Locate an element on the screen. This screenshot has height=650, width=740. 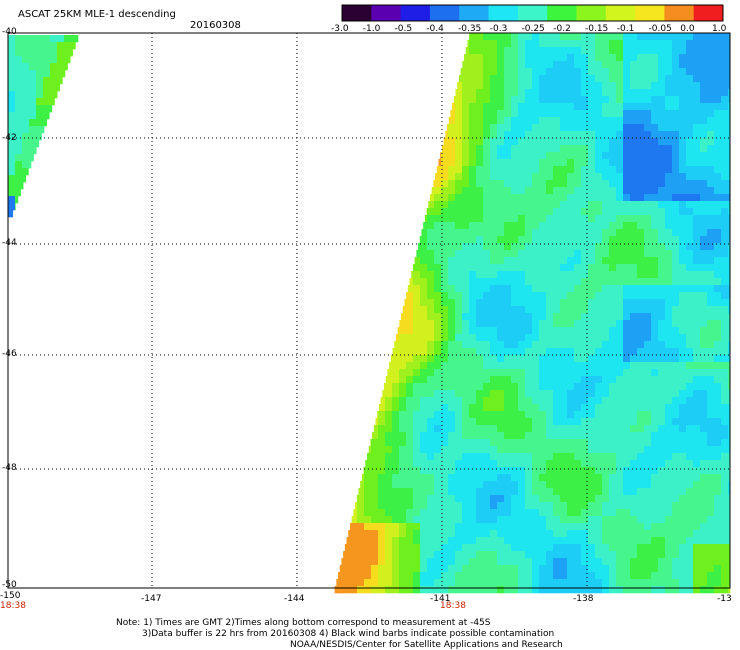
colorbar-label: -0.2 is located at coordinates (562, 29).